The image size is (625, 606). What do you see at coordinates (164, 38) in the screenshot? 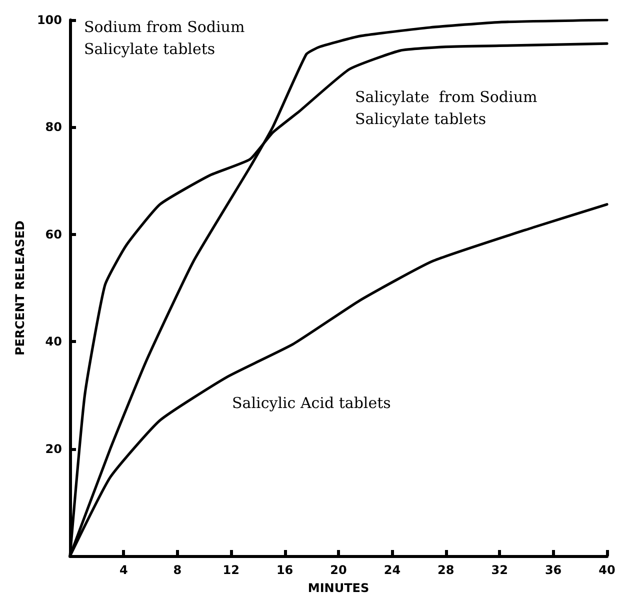
I see `annotation: Sodium from Sodium Salicylate tablets` at bounding box center [164, 38].